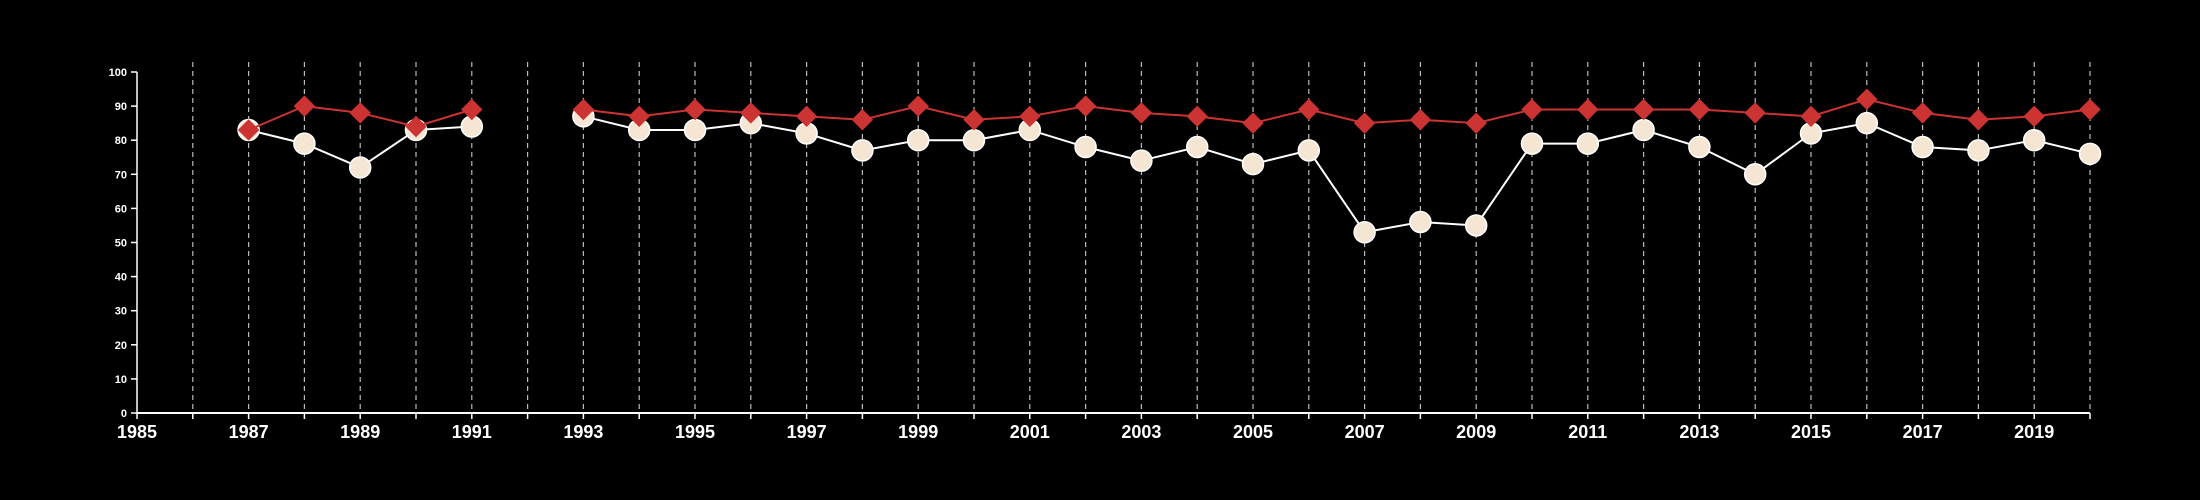 The width and height of the screenshot is (2200, 500). What do you see at coordinates (121, 278) in the screenshot?
I see `y-tick-label: 40` at bounding box center [121, 278].